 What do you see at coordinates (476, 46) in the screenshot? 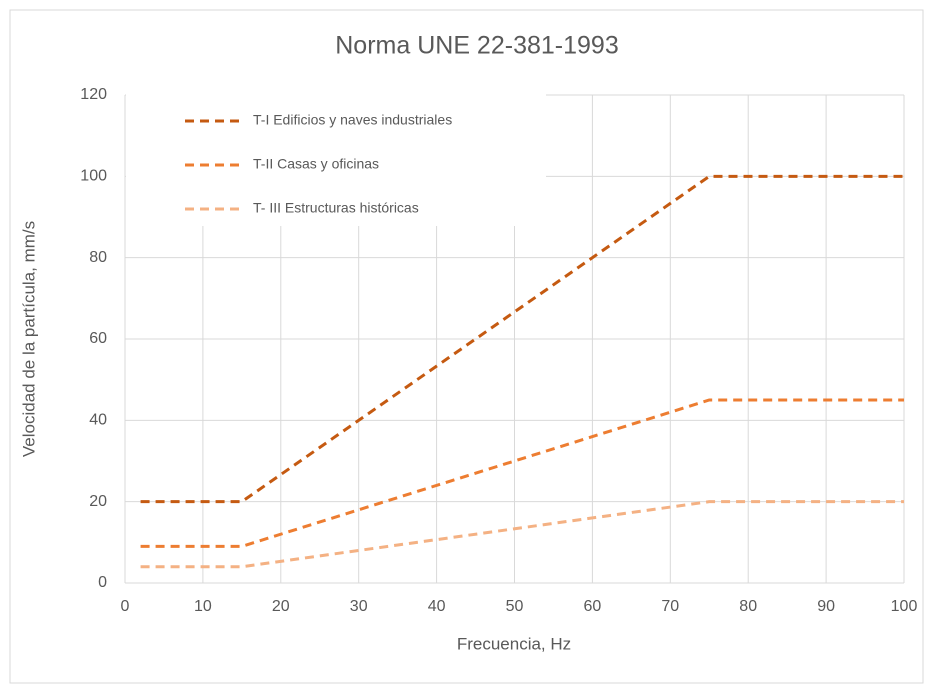
I see `chart-title: Norma UNE 22-381-1993` at bounding box center [476, 46].